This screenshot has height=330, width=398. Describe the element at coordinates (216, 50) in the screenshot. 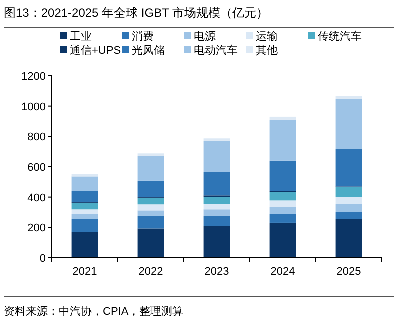

I see `legend-label: 电动汽车` at that location.